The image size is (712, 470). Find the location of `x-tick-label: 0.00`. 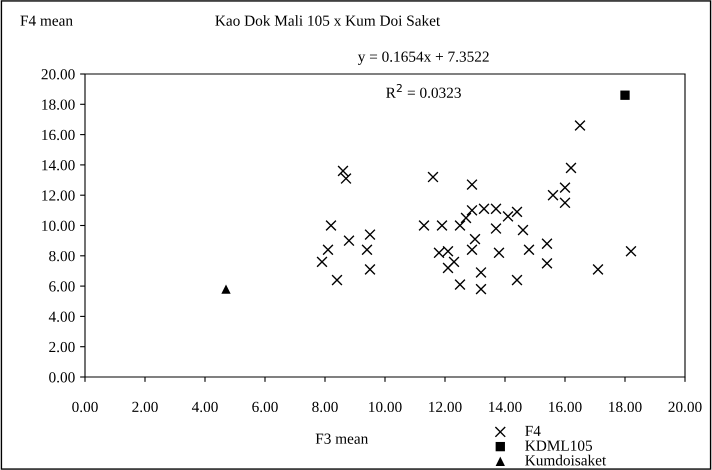

x-tick-label: 0.00 is located at coordinates (85, 407).